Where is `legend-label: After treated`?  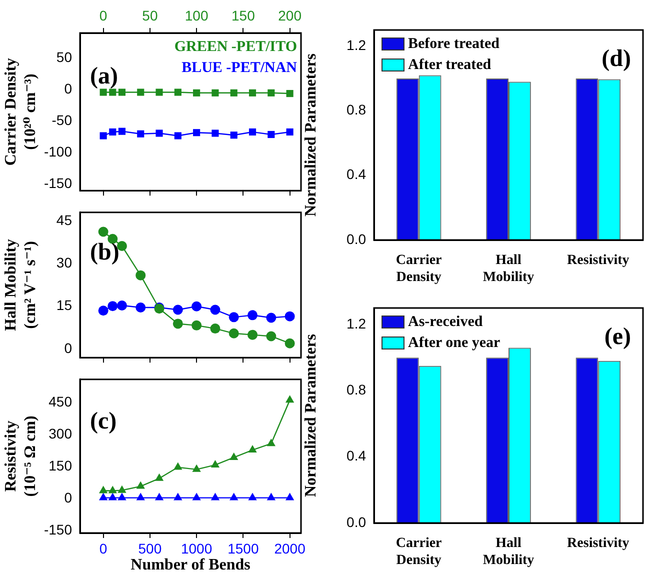
legend-label: After treated is located at coordinates (450, 64).